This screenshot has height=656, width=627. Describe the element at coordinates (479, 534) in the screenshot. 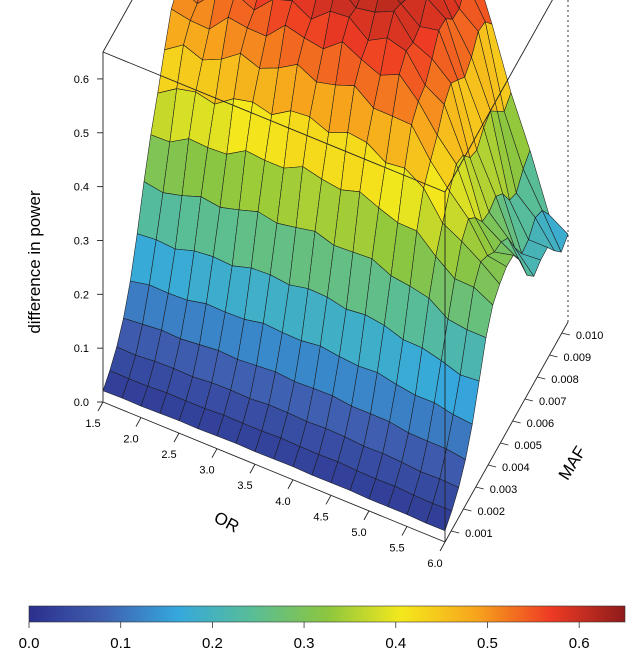

I see `maf-tick-label: 0.001` at that location.